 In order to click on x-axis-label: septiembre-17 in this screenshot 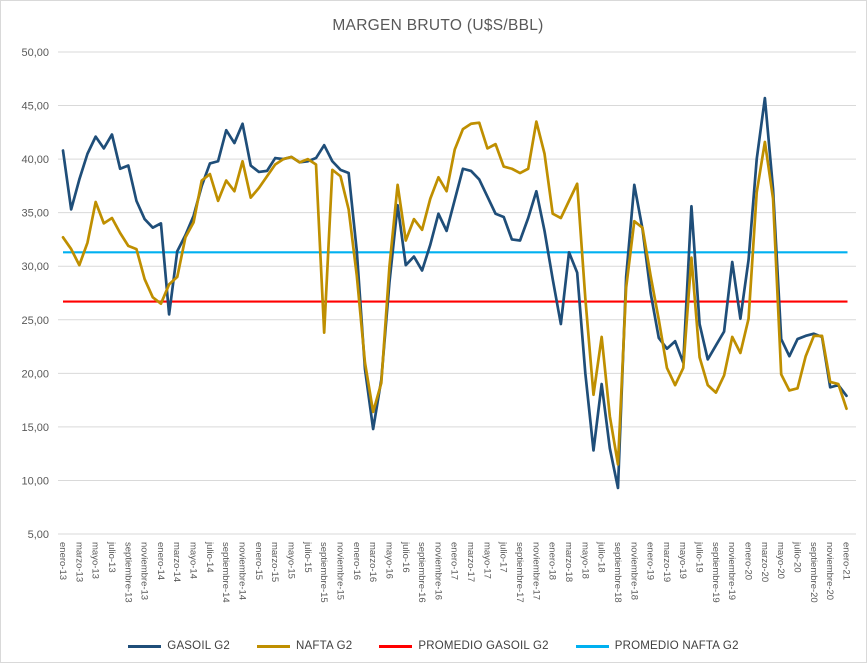, I will do `click(519, 572)`.